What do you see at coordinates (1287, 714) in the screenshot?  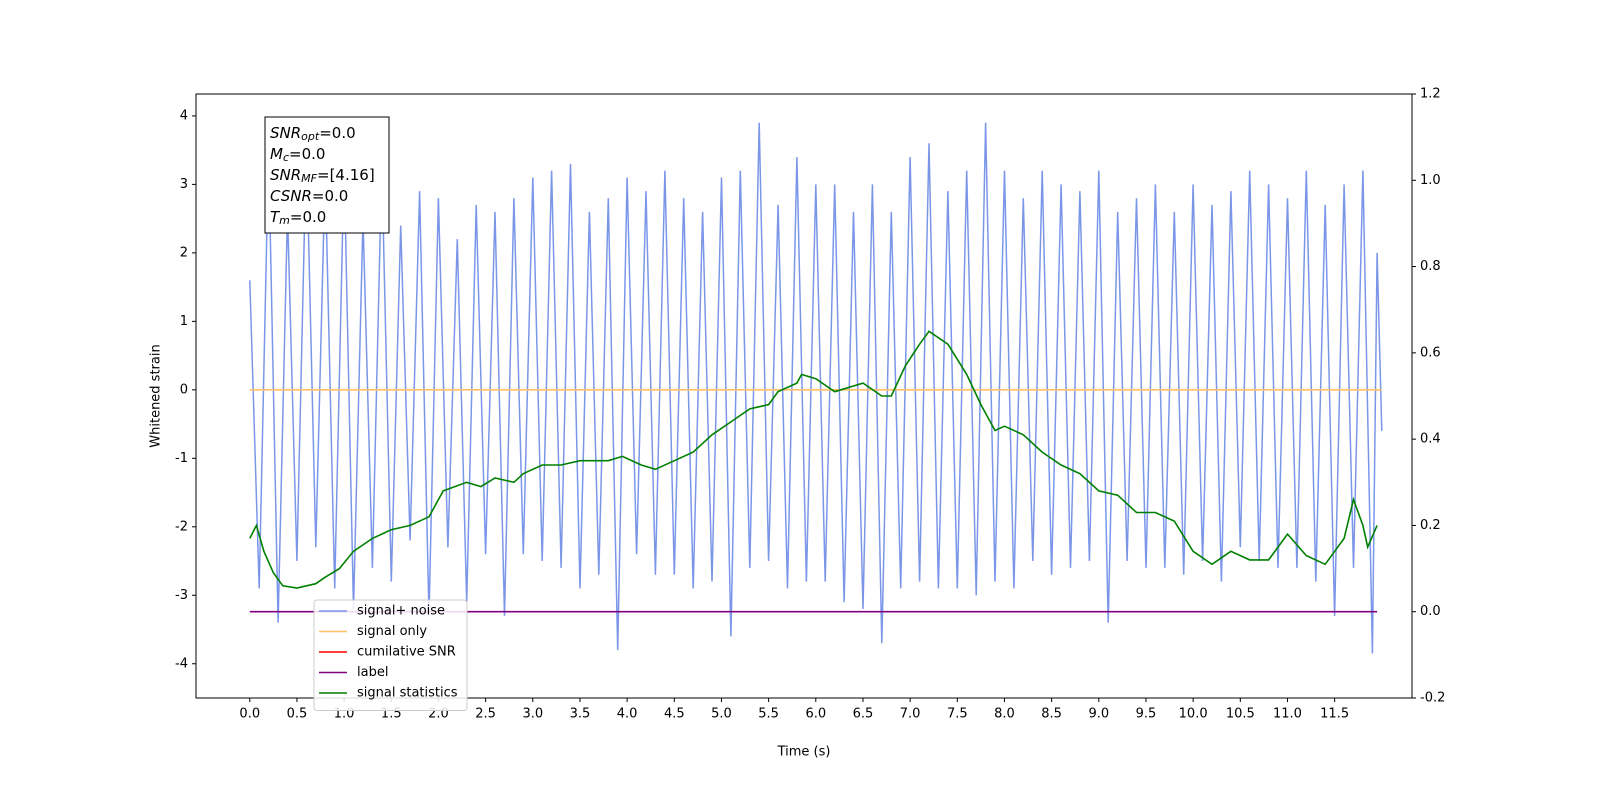 I see `x-tick-label: 11.0` at bounding box center [1287, 714].